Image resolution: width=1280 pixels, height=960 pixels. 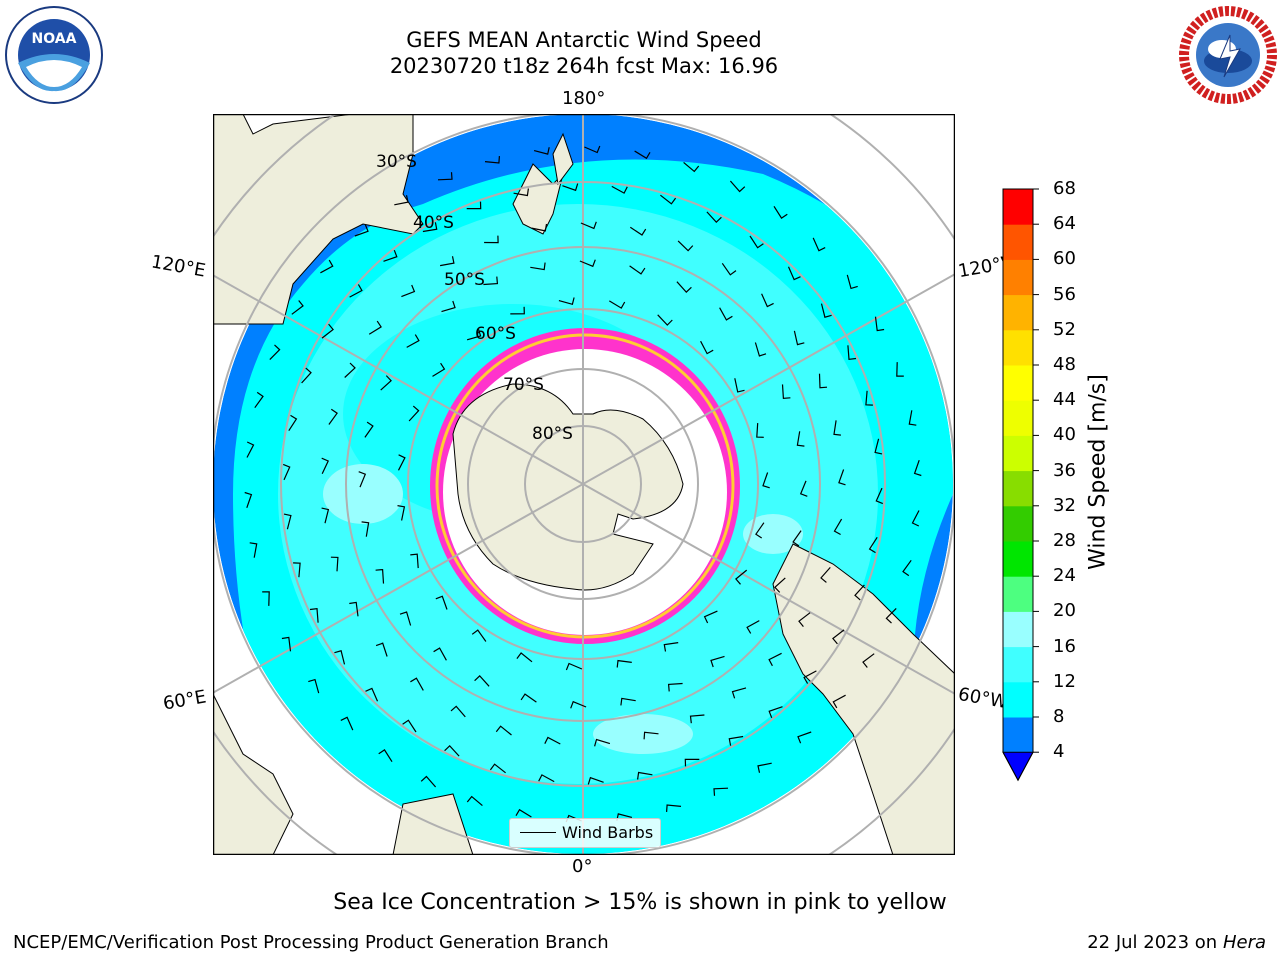 I want to click on nws-logo, so click(x=1228, y=57).